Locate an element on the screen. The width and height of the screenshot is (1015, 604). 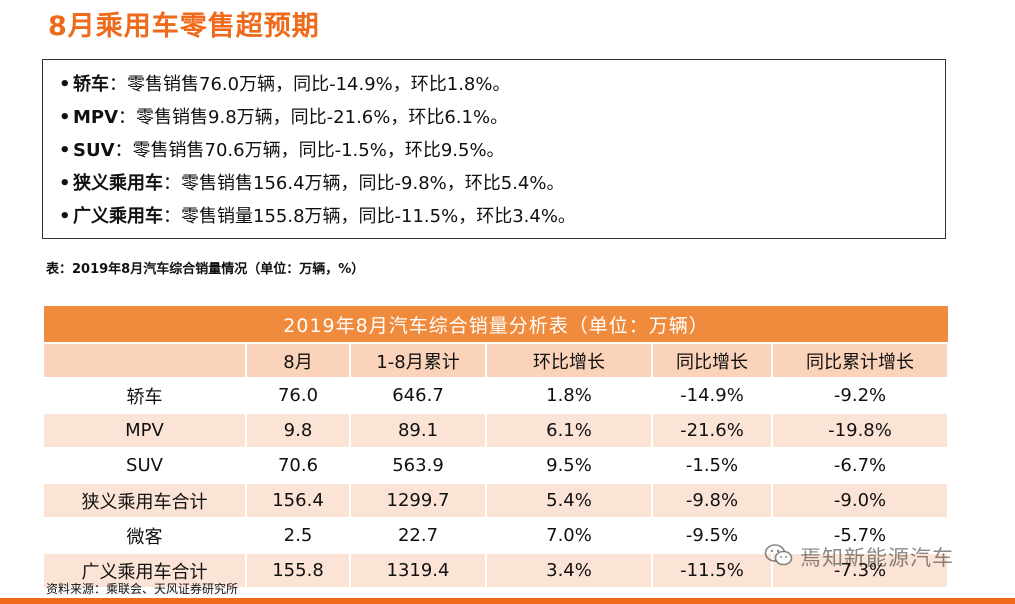
table-cell: 1.8% is located at coordinates (569, 396).